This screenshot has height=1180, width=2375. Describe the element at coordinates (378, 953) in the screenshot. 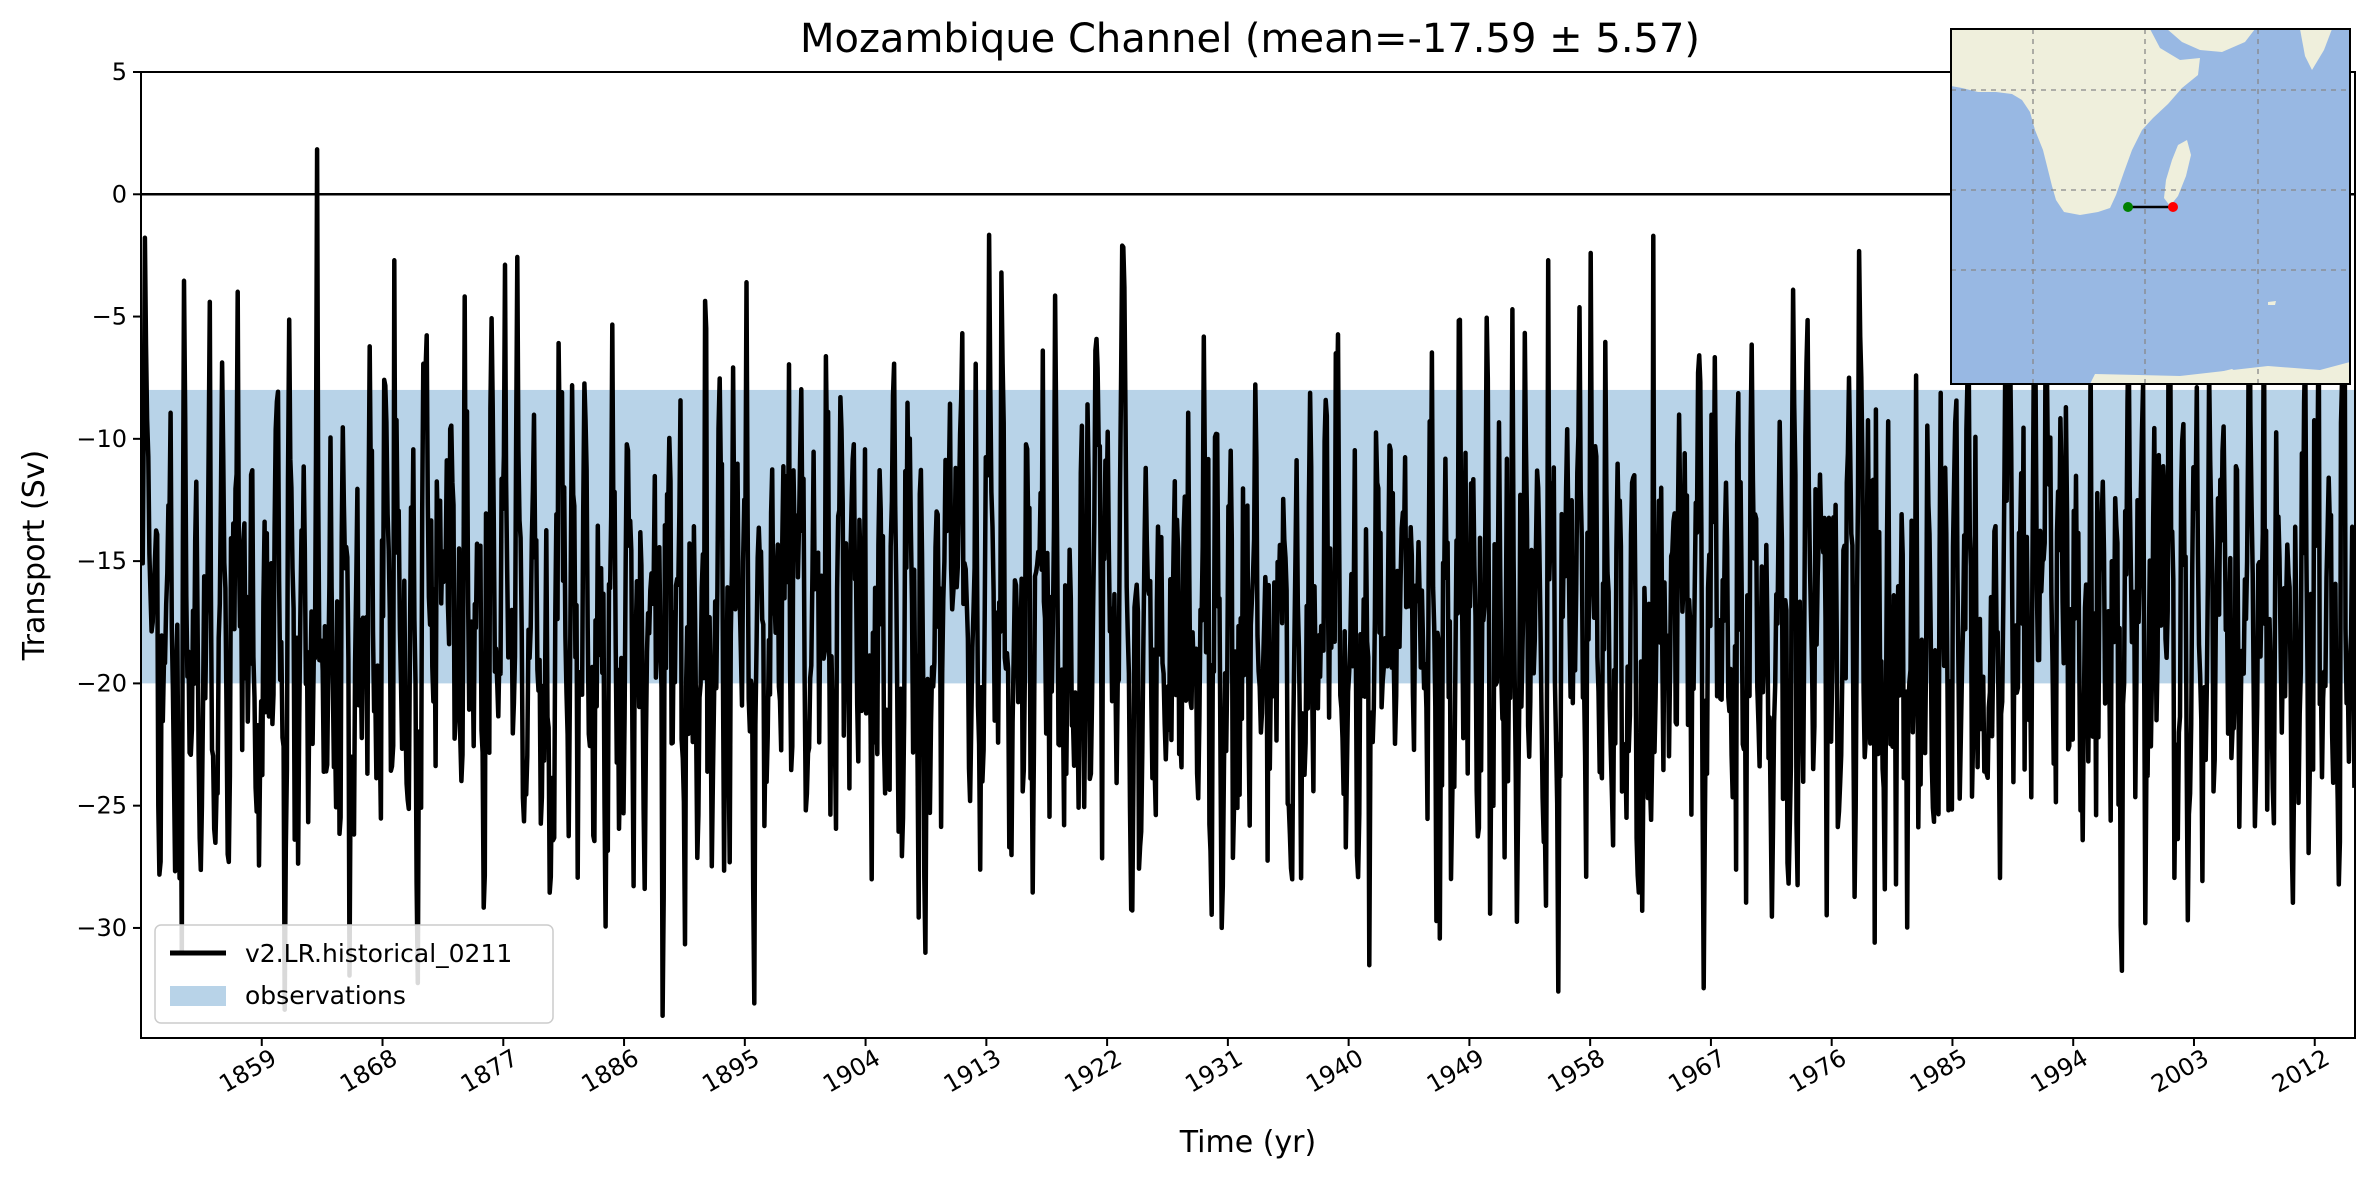

I see `legend-label-model: v2.LR.historical_0211` at that location.